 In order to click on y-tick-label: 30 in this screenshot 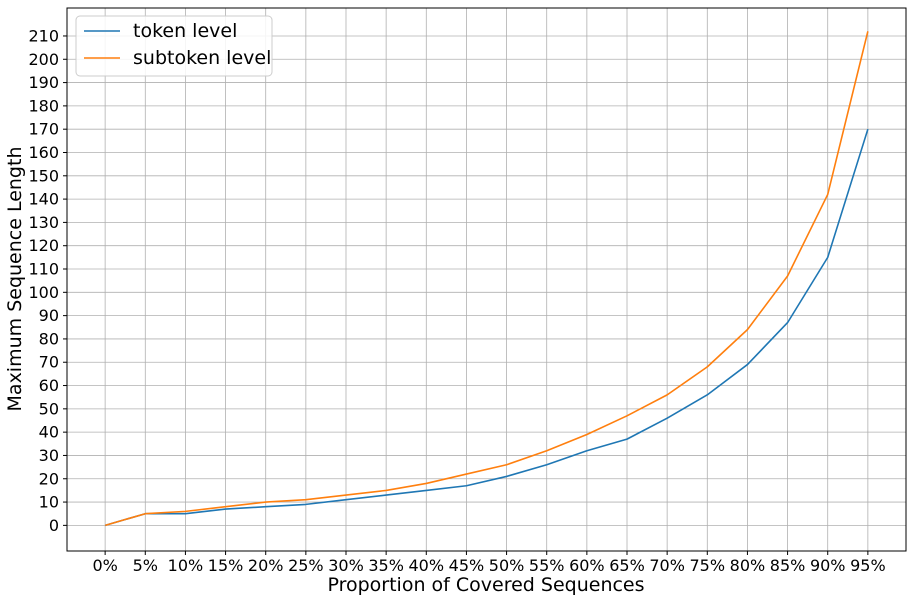, I will do `click(49, 455)`.